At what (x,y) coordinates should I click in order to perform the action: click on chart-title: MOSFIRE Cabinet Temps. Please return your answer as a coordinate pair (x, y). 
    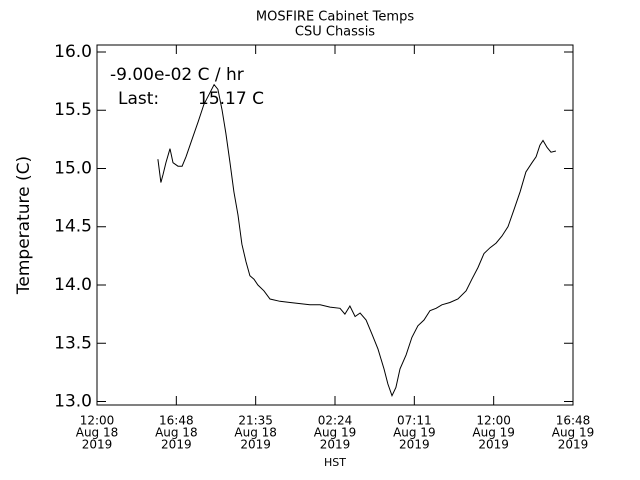
    Looking at the image, I should click on (335, 17).